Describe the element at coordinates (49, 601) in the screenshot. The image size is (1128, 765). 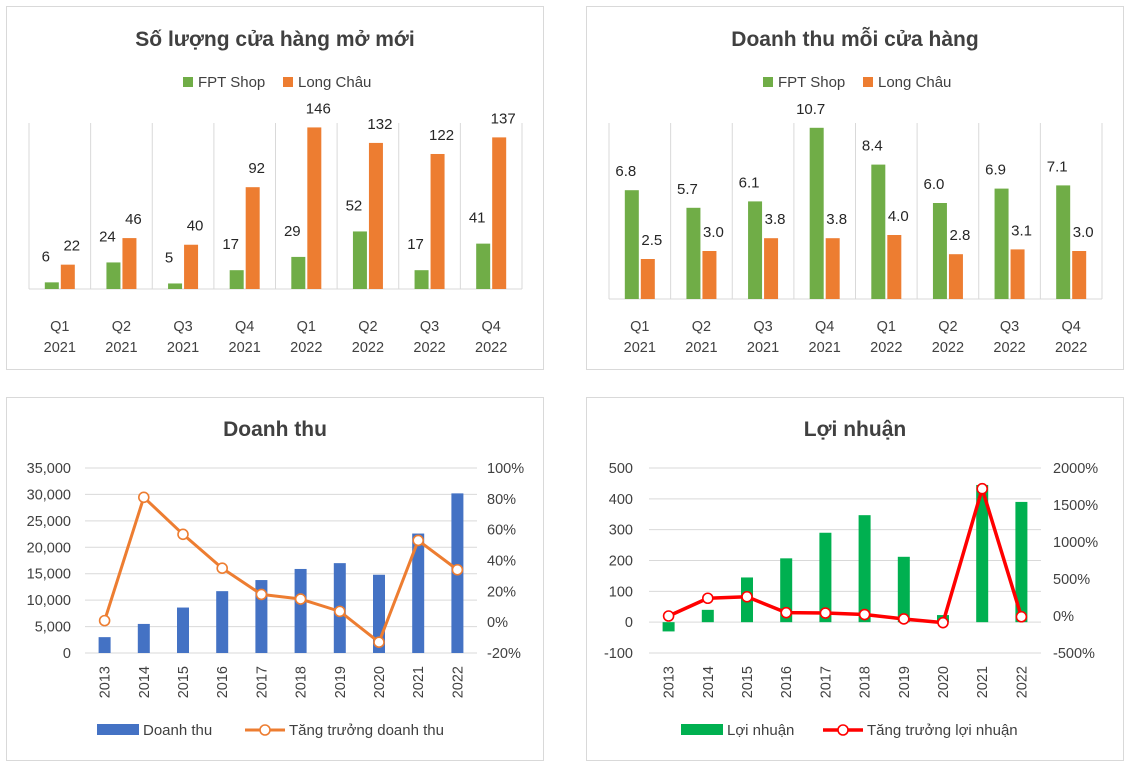
I see `y-left-tick: 10,000` at that location.